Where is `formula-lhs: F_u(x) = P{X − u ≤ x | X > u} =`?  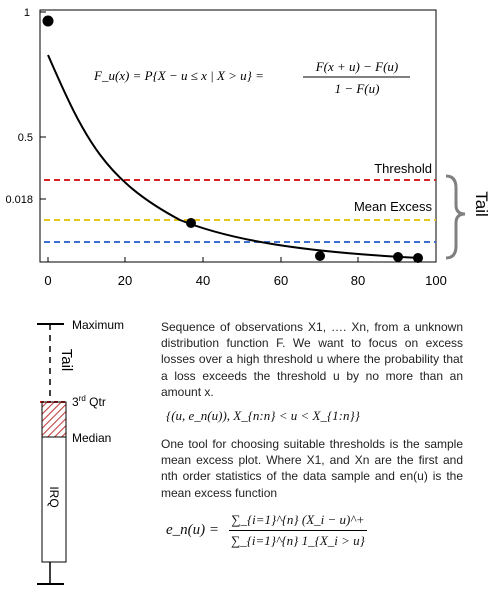 formula-lhs: F_u(x) = P{X − u ≤ x | X > u} = is located at coordinates (178, 75).